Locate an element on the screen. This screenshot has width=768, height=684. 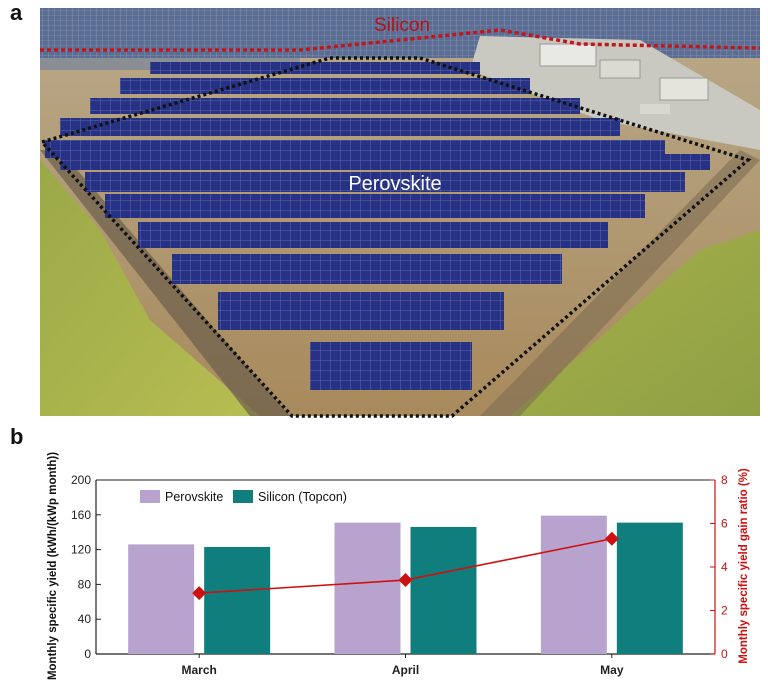
legend-swatch-perovskite is located at coordinates (150, 496).